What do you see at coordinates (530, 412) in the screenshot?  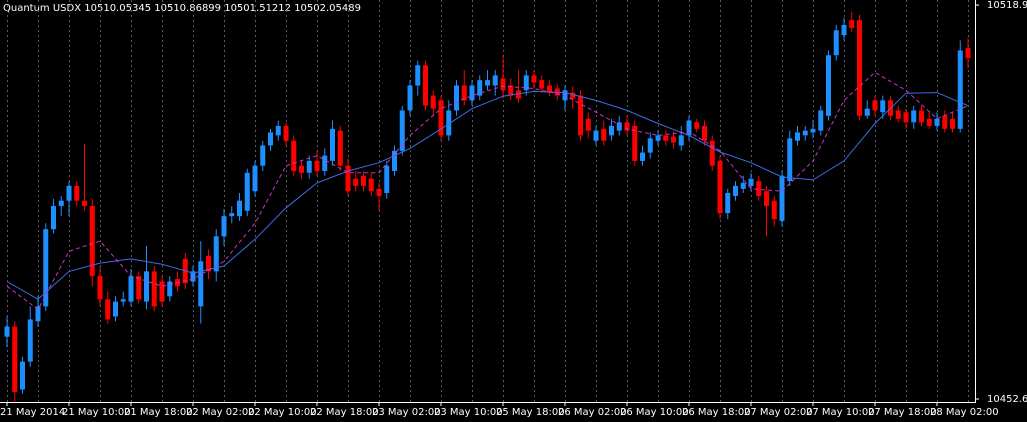 I see `x-tick-label: 25 May 18:00` at bounding box center [530, 412].